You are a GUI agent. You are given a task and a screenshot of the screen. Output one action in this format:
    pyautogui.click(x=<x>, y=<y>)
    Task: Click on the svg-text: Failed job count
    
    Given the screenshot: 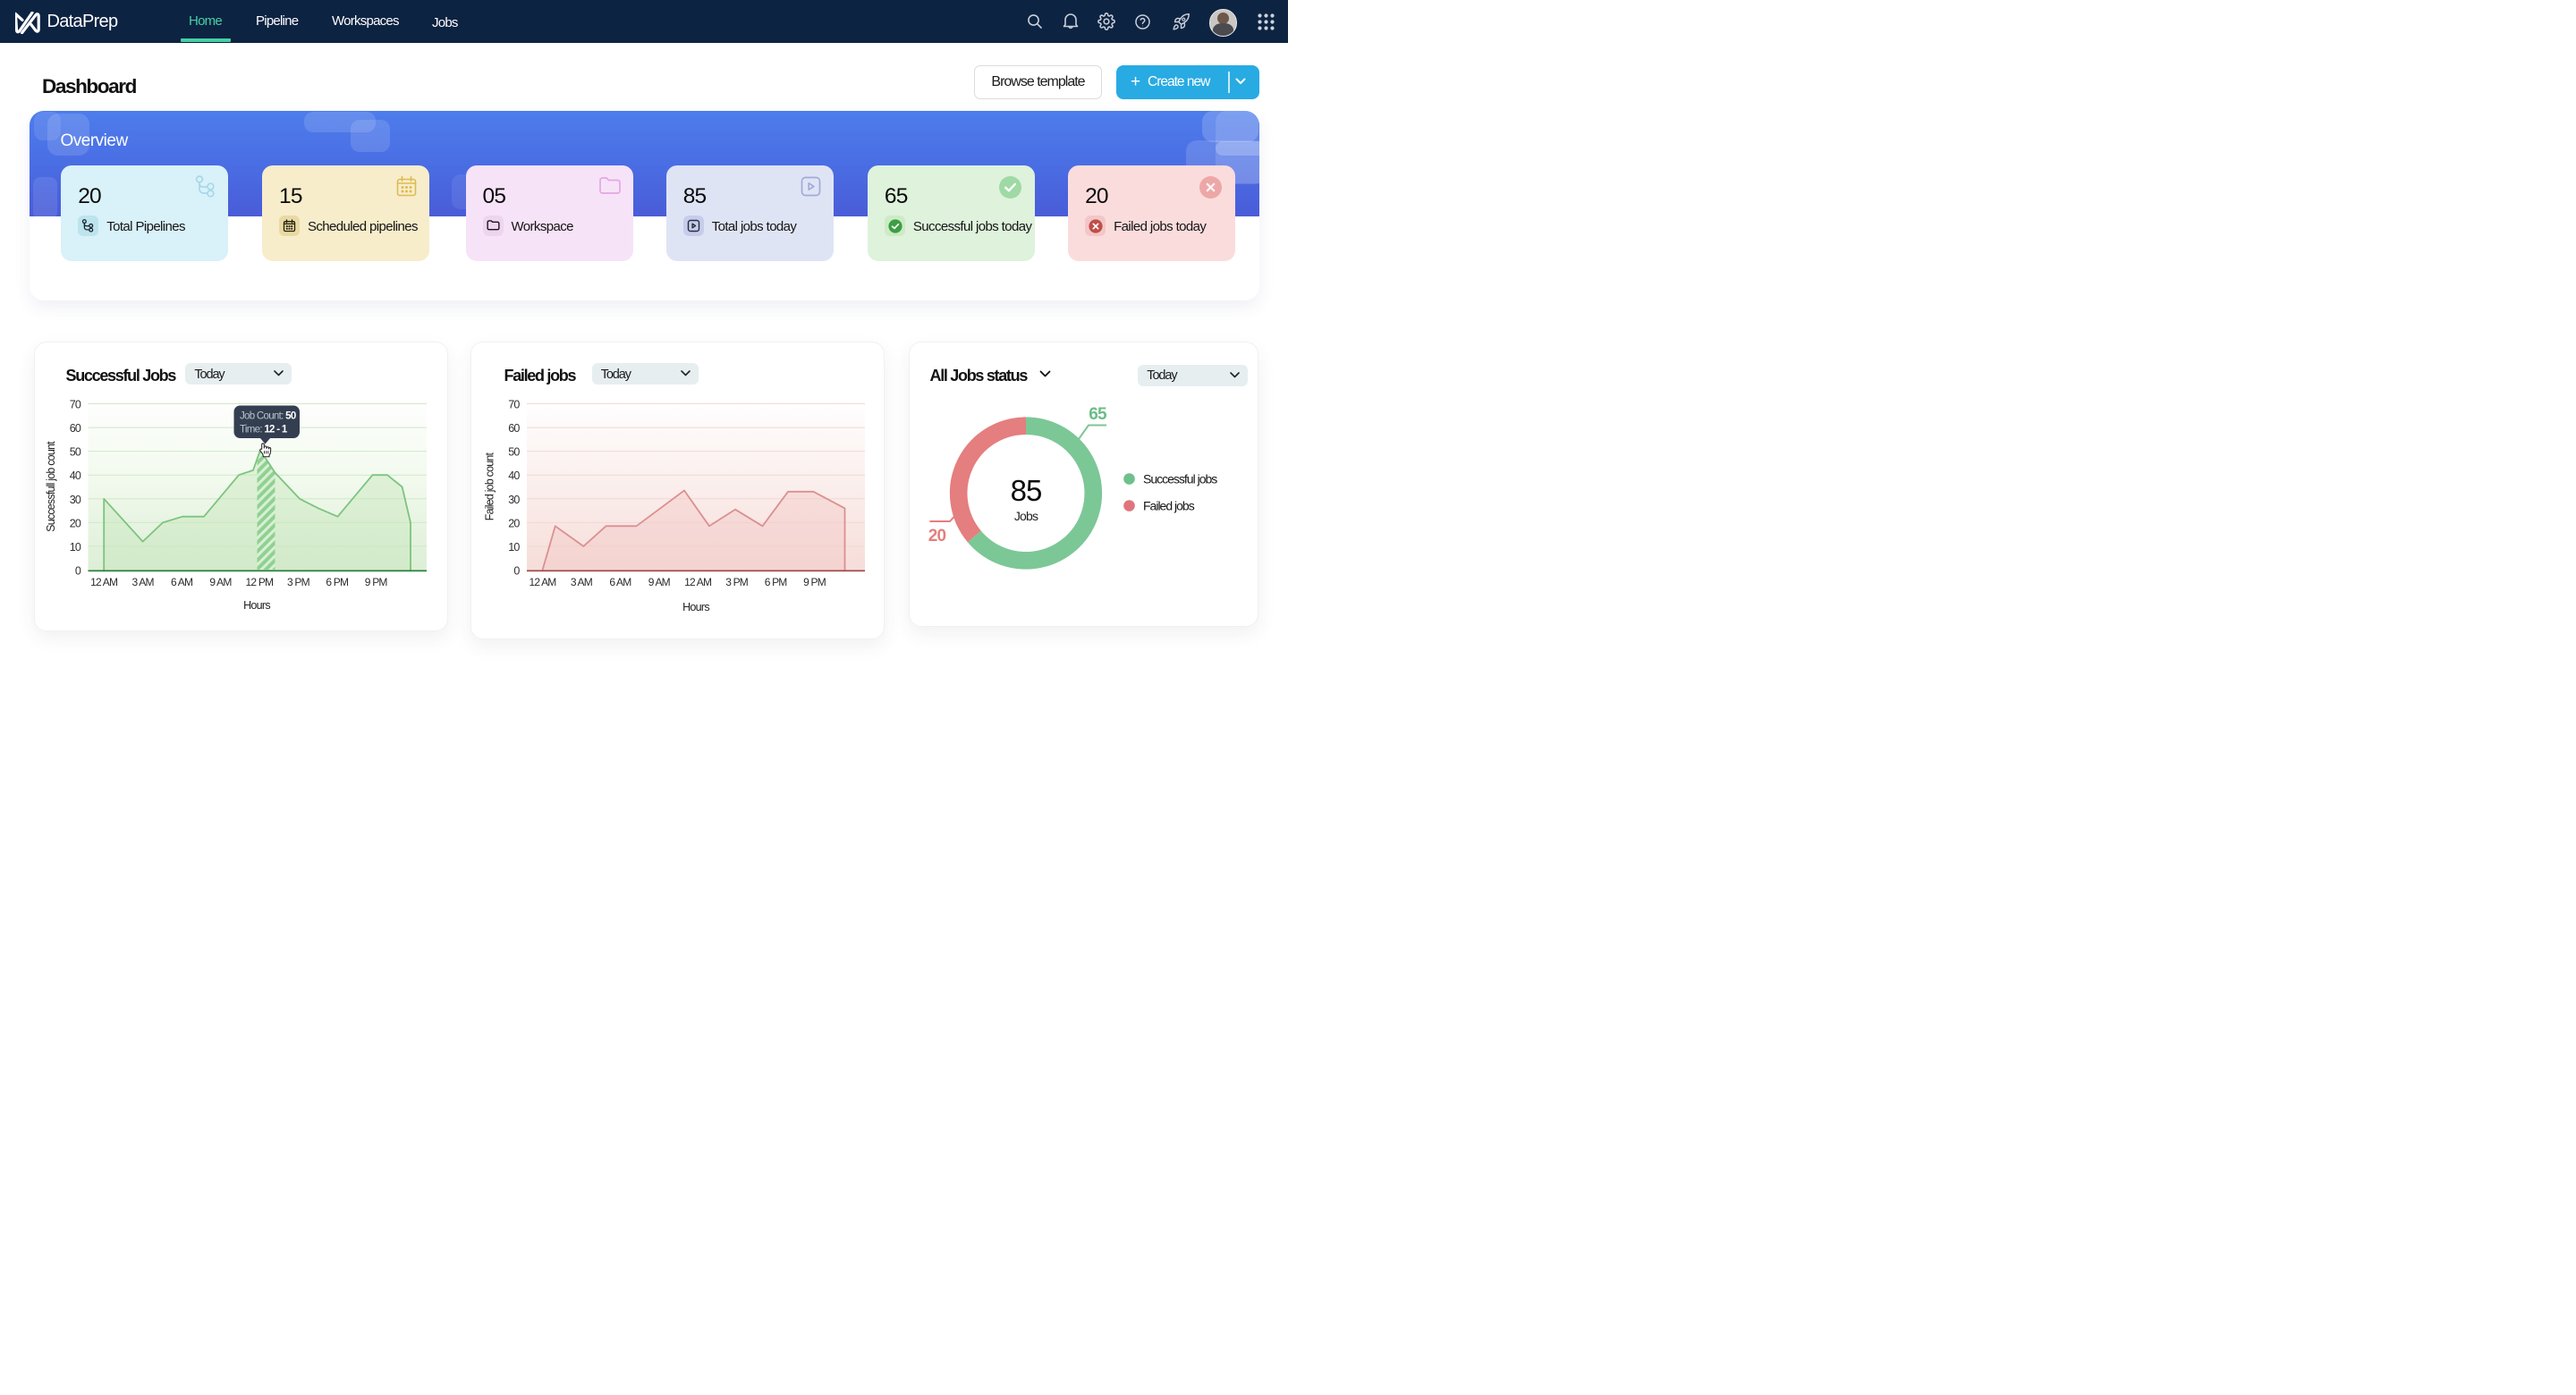 What is the action you would take?
    pyautogui.click(x=489, y=486)
    